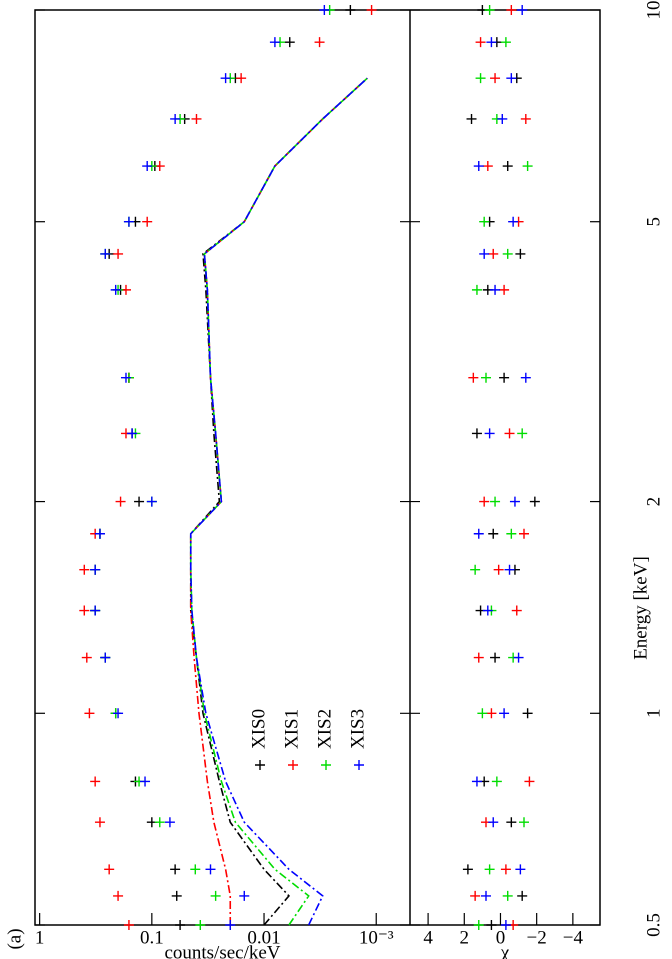  What do you see at coordinates (501, 937) in the screenshot?
I see `y-tick-label: 0` at bounding box center [501, 937].